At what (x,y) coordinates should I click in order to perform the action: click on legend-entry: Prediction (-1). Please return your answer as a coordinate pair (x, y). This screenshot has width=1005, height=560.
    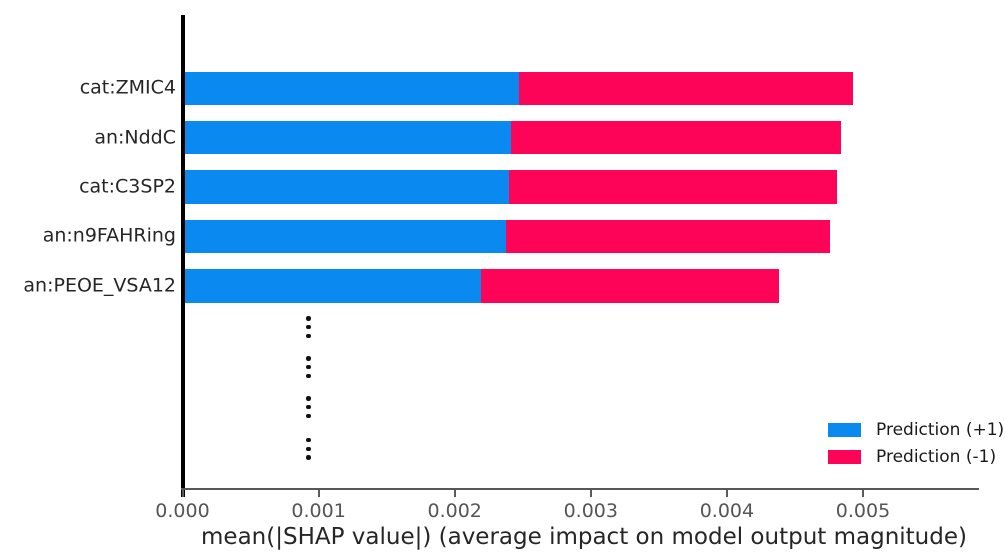
    Looking at the image, I should click on (916, 457).